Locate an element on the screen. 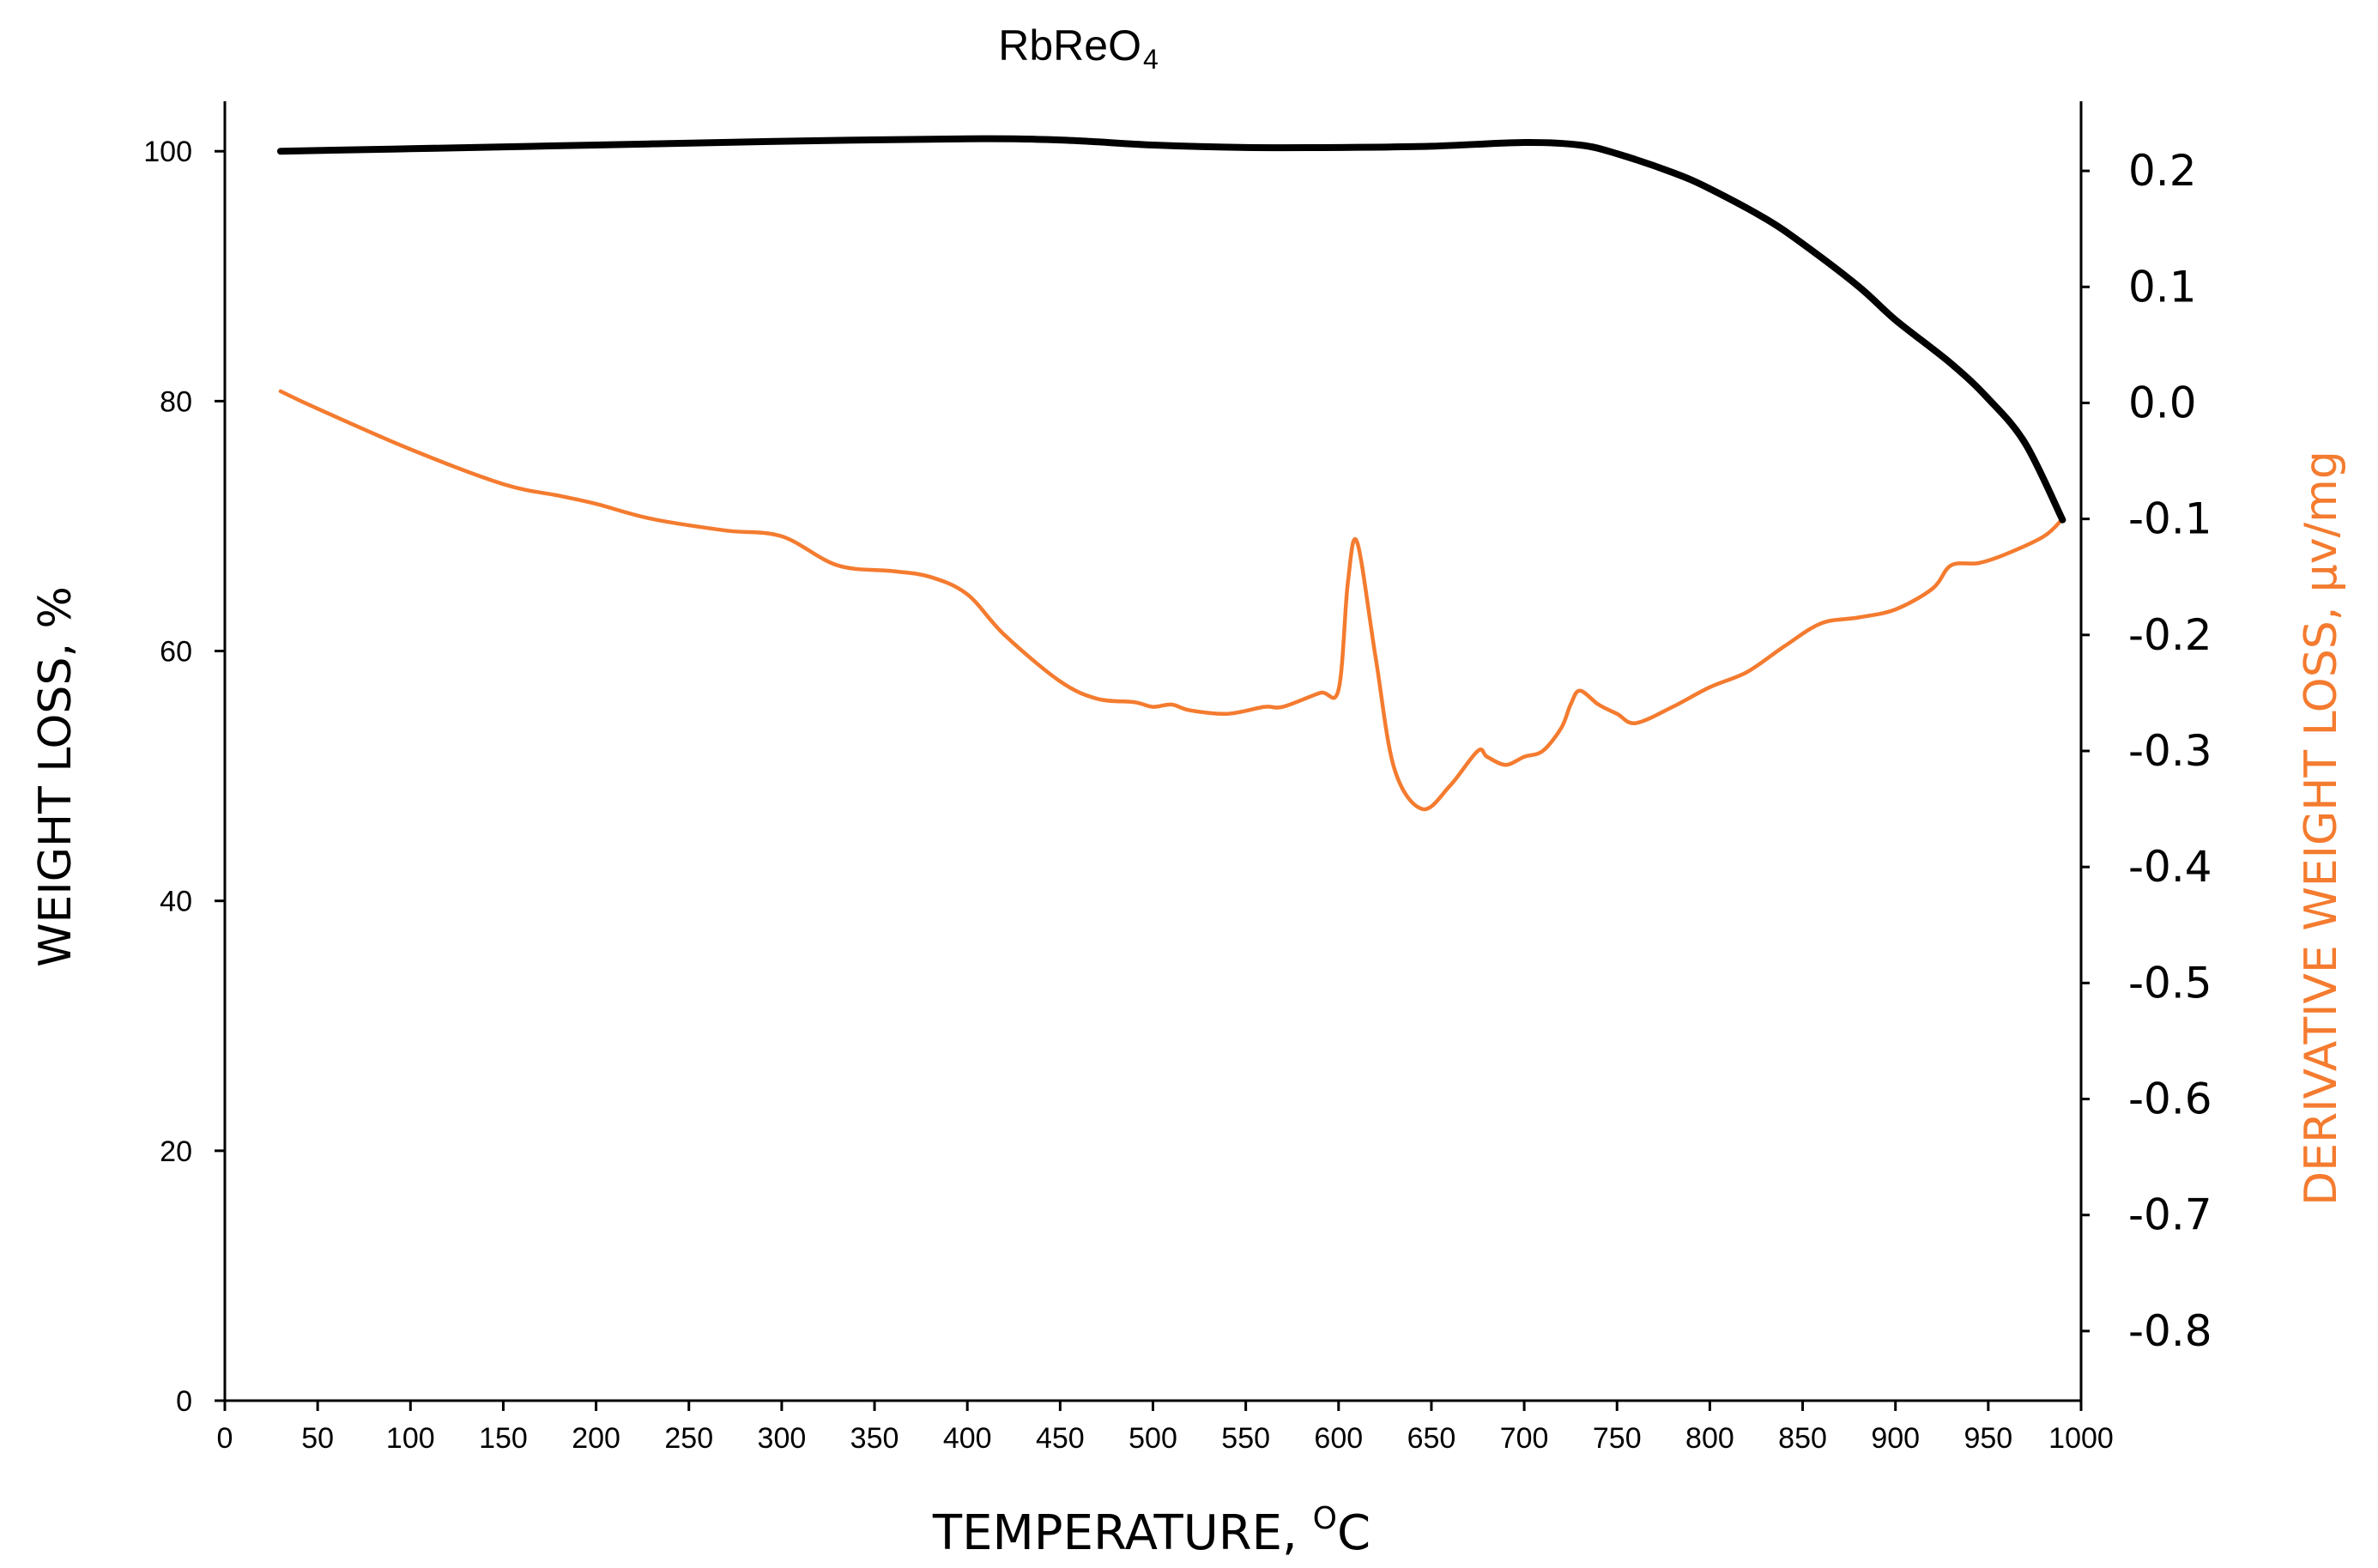 This screenshot has width=2378, height=1568. x-tick-label: 750 is located at coordinates (1617, 1438).